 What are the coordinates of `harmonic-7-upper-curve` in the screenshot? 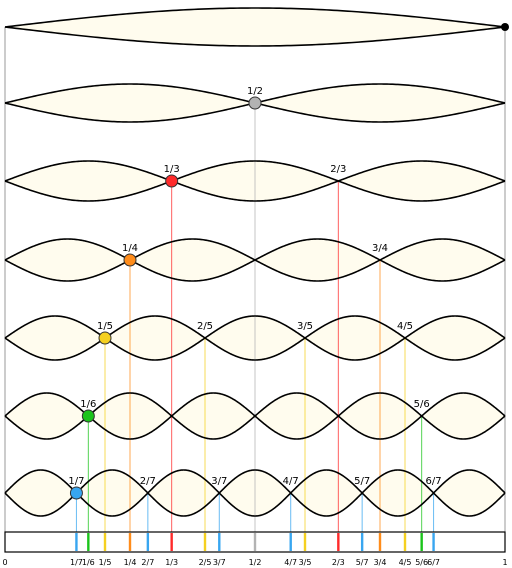 It's located at (255, 493).